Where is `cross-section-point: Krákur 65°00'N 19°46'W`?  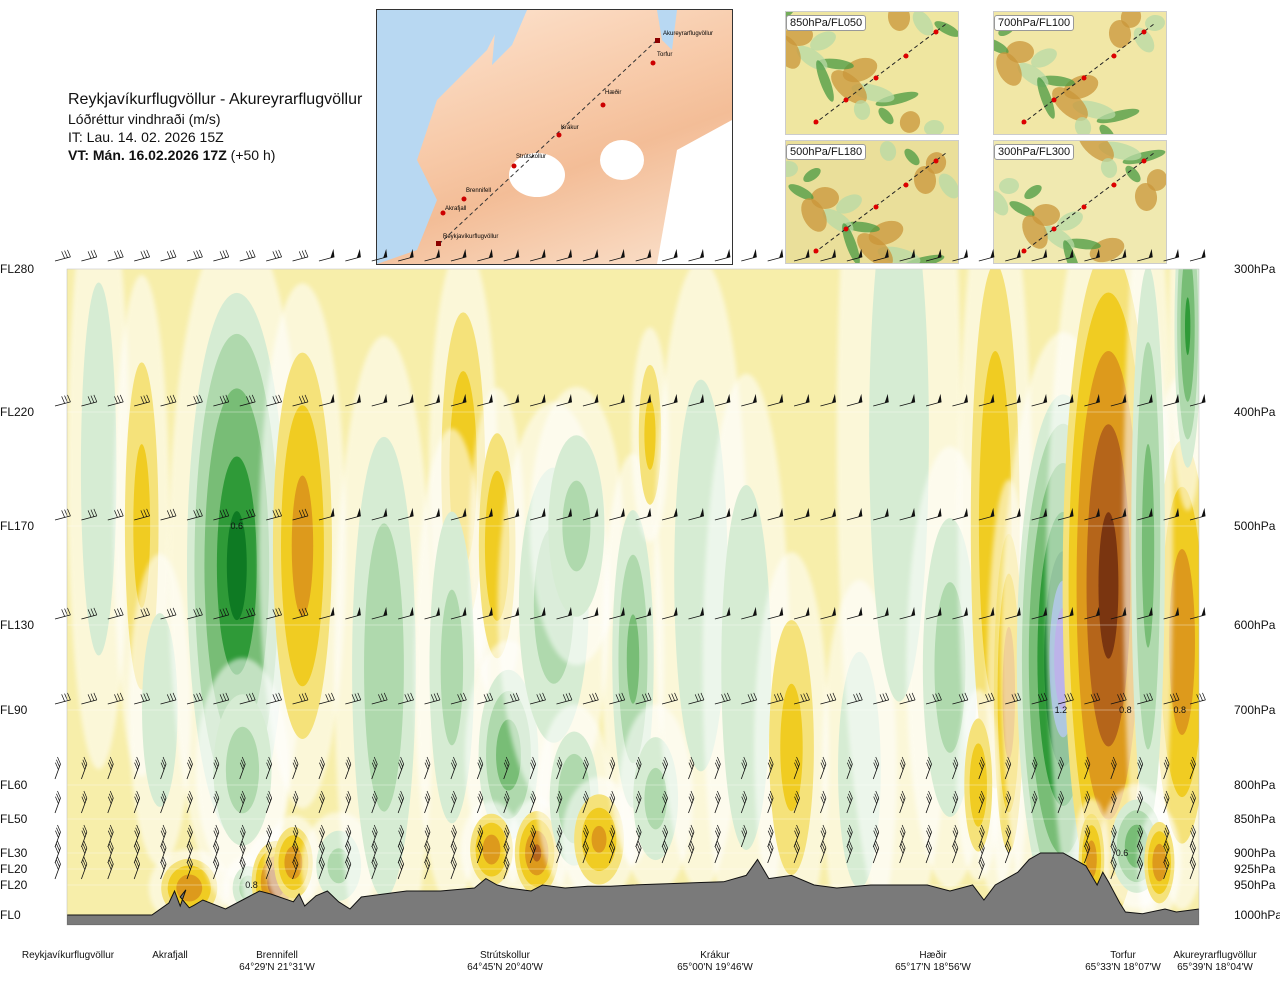
cross-section-point: Krákur 65°00'N 19°46'W is located at coordinates (715, 962).